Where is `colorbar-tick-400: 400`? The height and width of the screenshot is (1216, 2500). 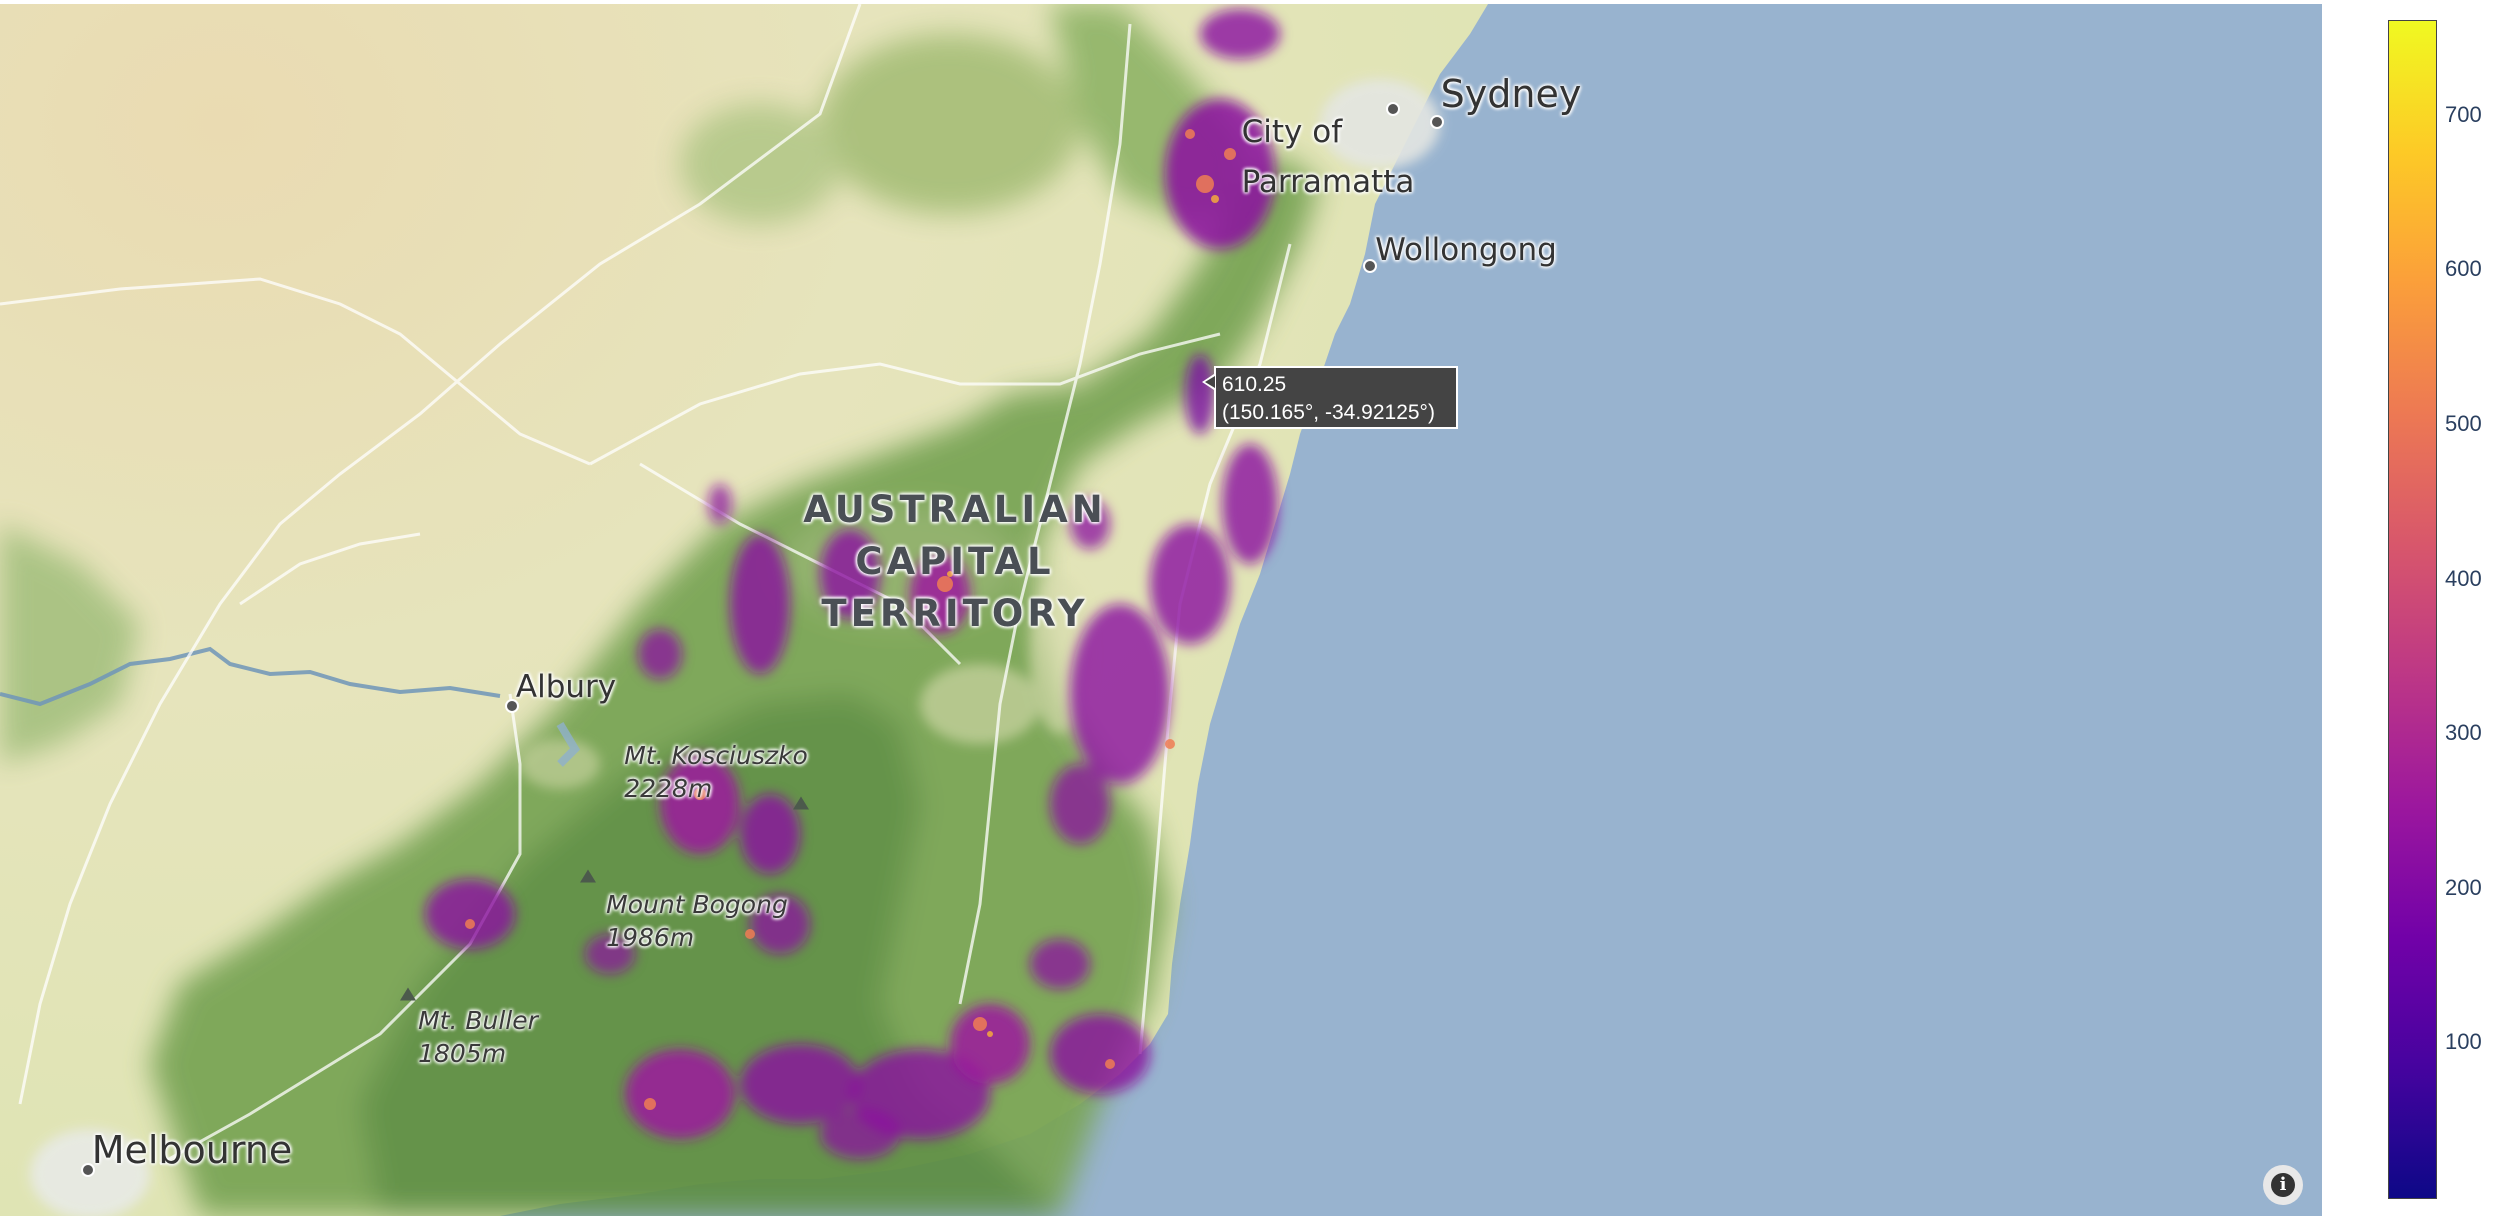
colorbar-tick-400: 400 is located at coordinates (2463, 578).